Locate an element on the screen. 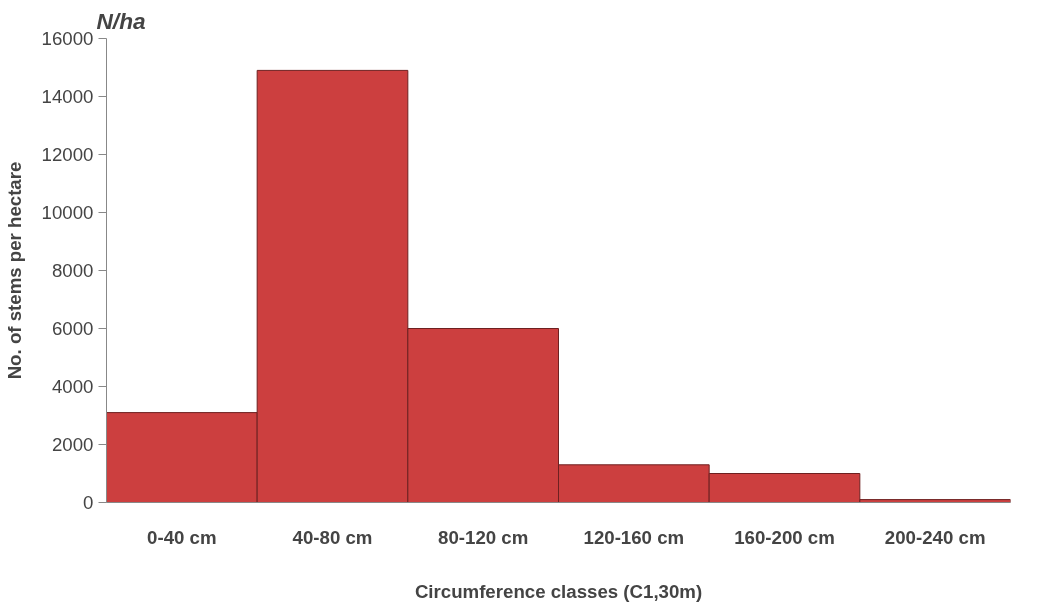  x-tick-label: 200-240 cm is located at coordinates (935, 537).